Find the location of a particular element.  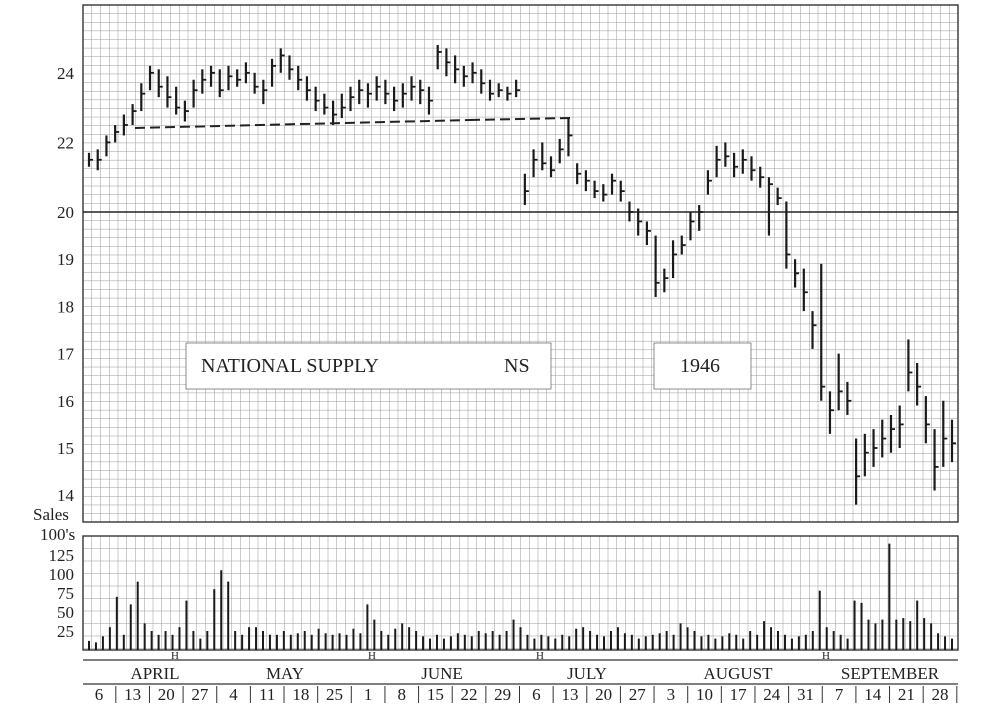

week-label: 24 is located at coordinates (772, 694).